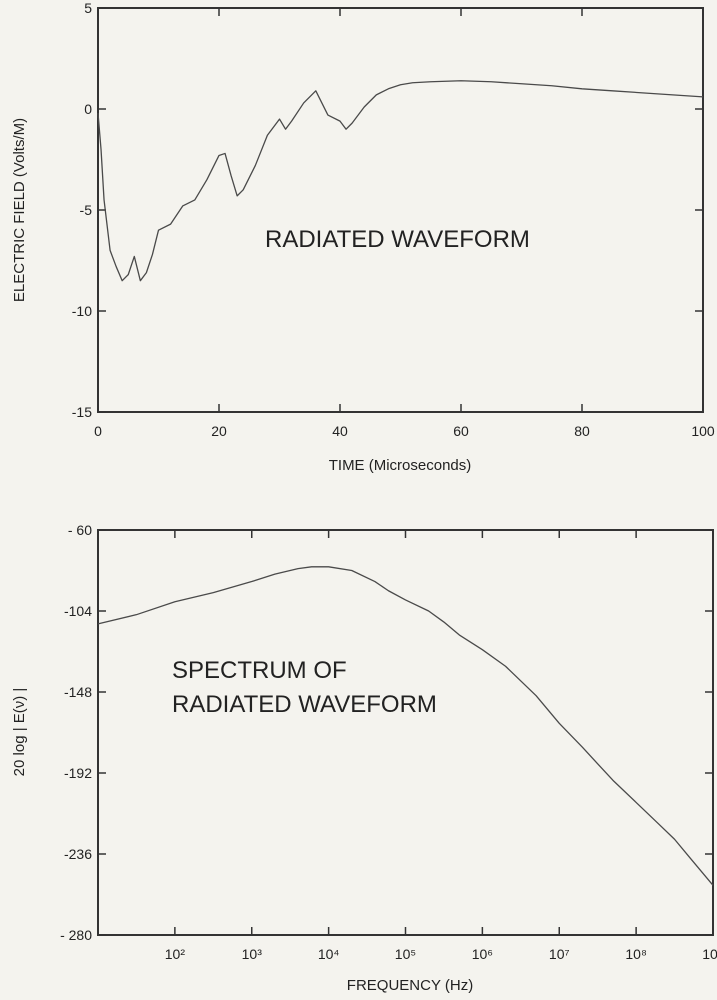 This screenshot has width=717, height=1000. I want to click on x-tick-label: 10⁴, so click(329, 954).